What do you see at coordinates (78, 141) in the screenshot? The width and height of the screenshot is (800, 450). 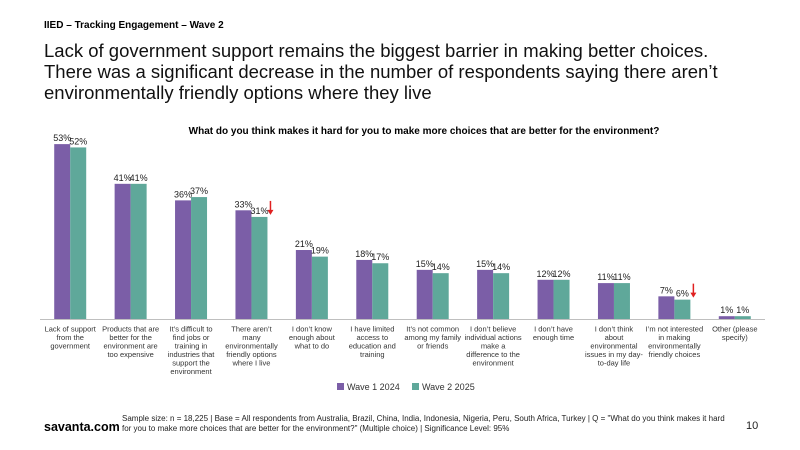 I see `data-label-wave2: 52%` at bounding box center [78, 141].